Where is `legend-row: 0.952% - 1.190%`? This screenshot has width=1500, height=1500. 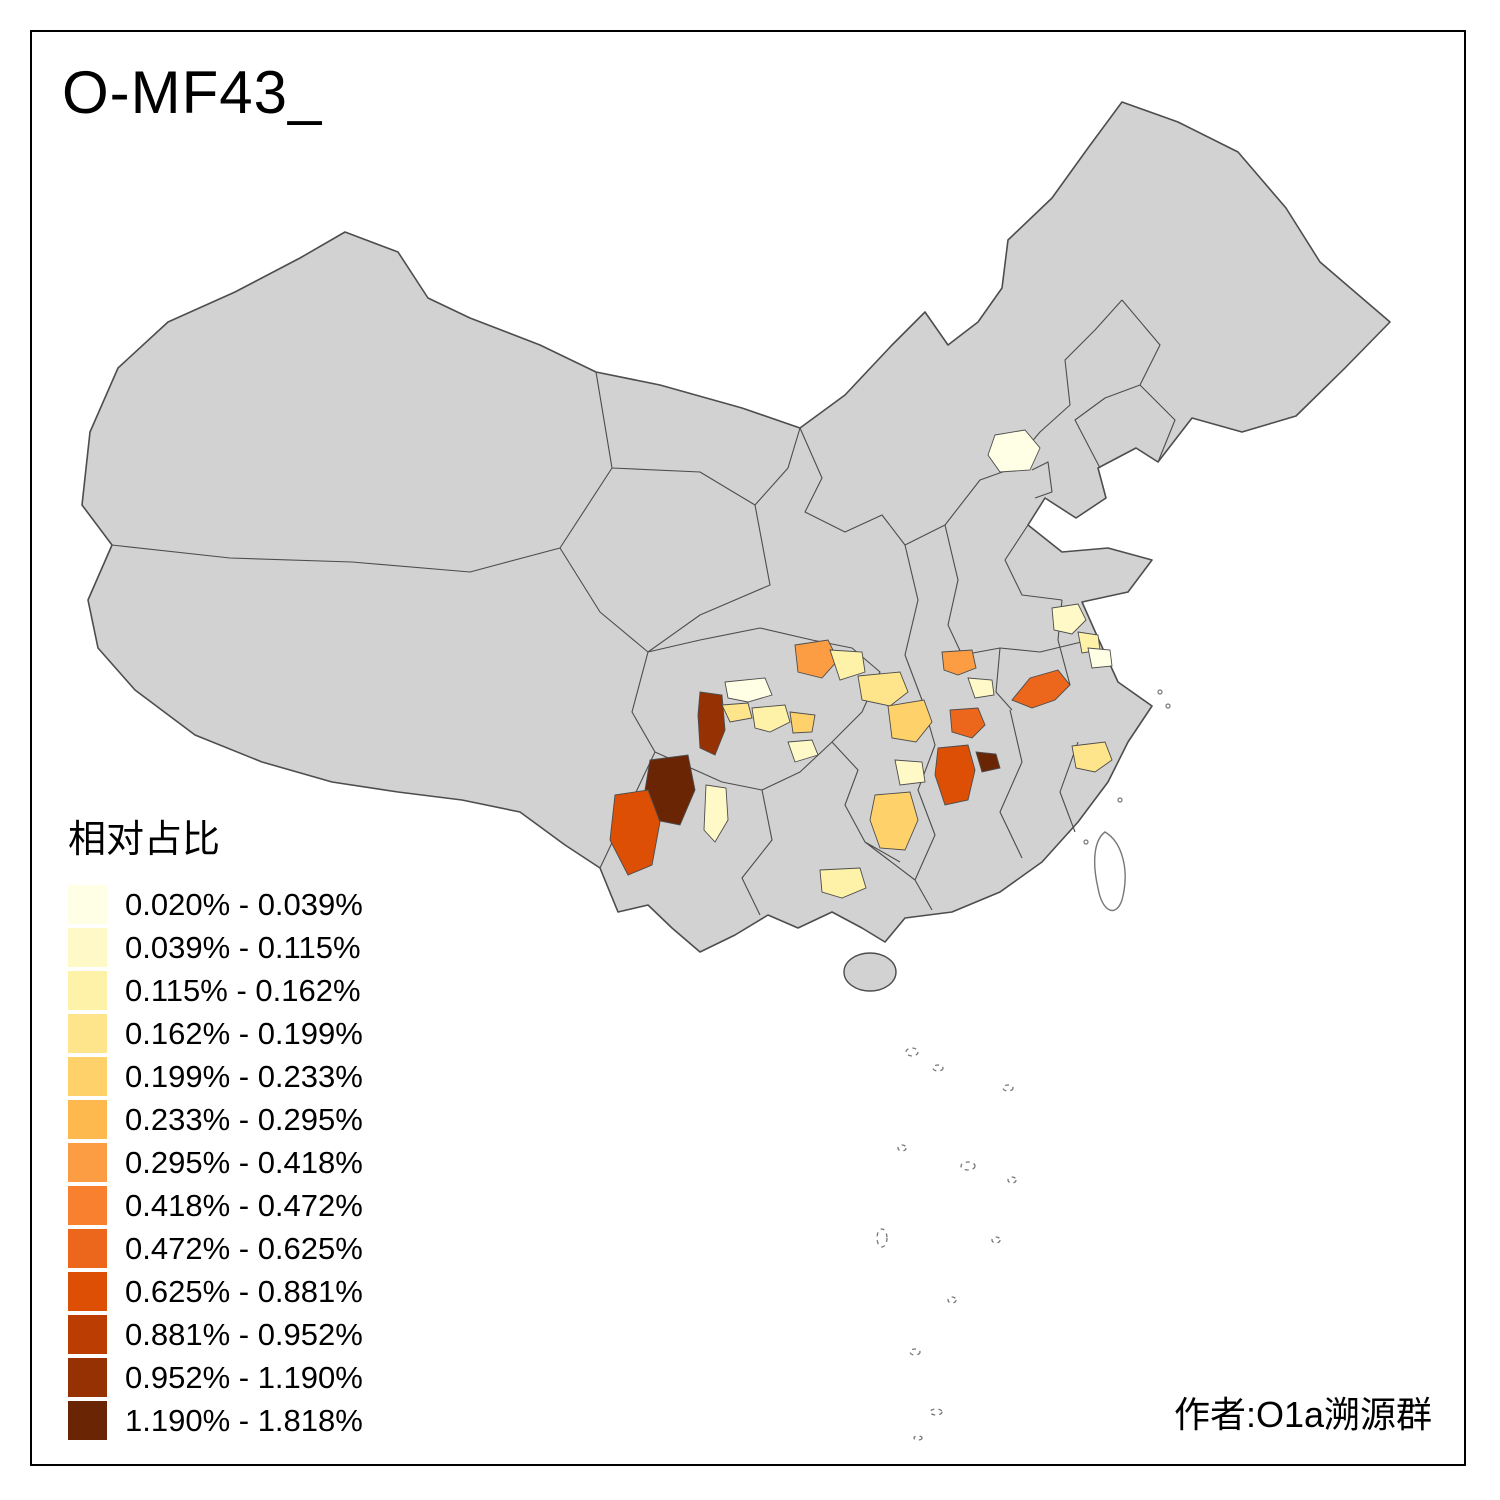
legend-row: 0.952% - 1.190% is located at coordinates (215, 1377).